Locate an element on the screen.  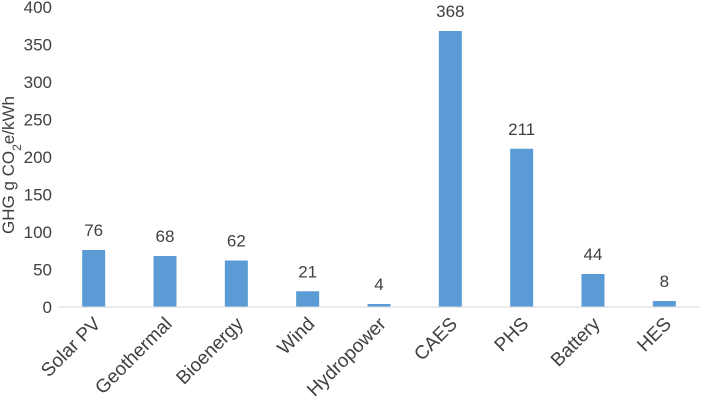
category-label: CAES is located at coordinates (435, 339).